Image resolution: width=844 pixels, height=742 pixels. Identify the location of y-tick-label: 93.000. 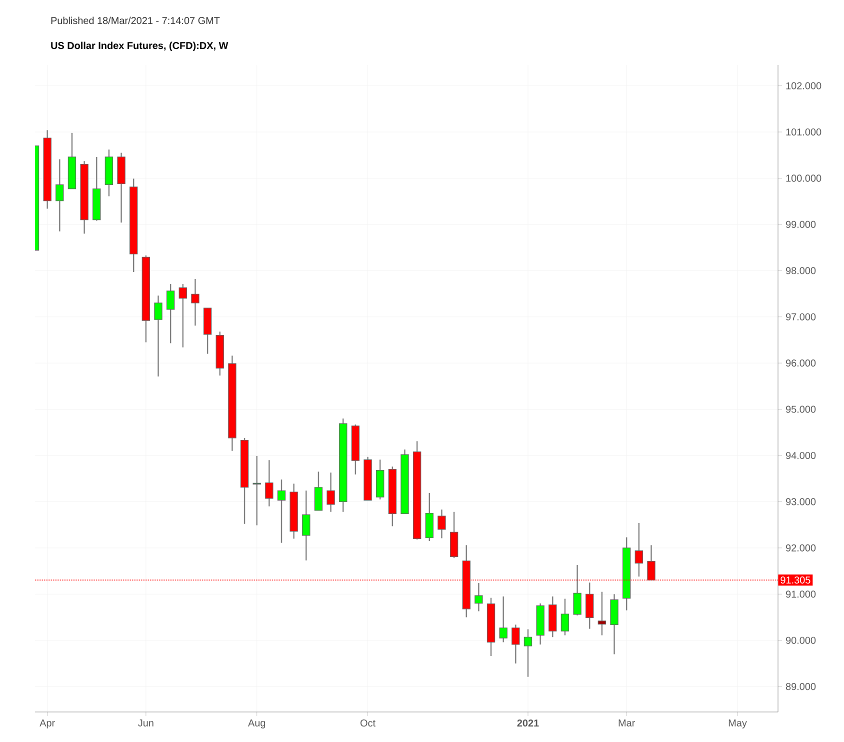
(801, 502).